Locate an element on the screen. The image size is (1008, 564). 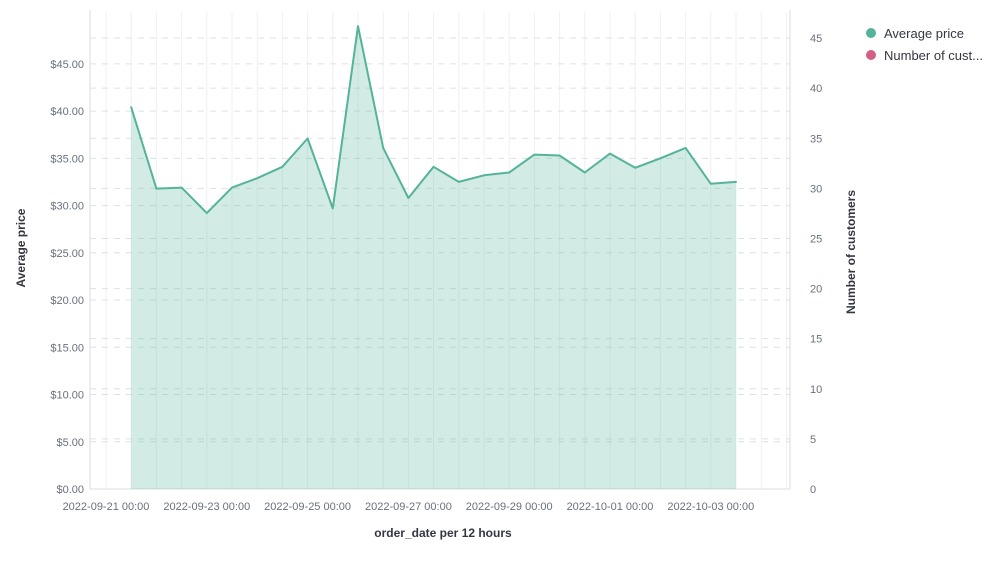
y-axis-right-tick-label: 25 is located at coordinates (816, 239).